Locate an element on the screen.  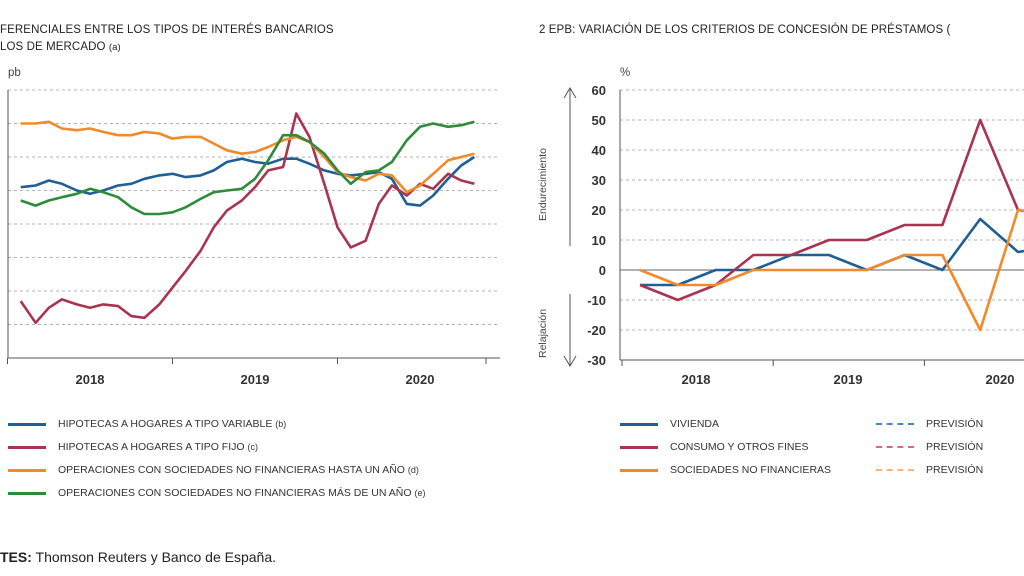
left-x-tick-label: 2020 is located at coordinates (420, 379).